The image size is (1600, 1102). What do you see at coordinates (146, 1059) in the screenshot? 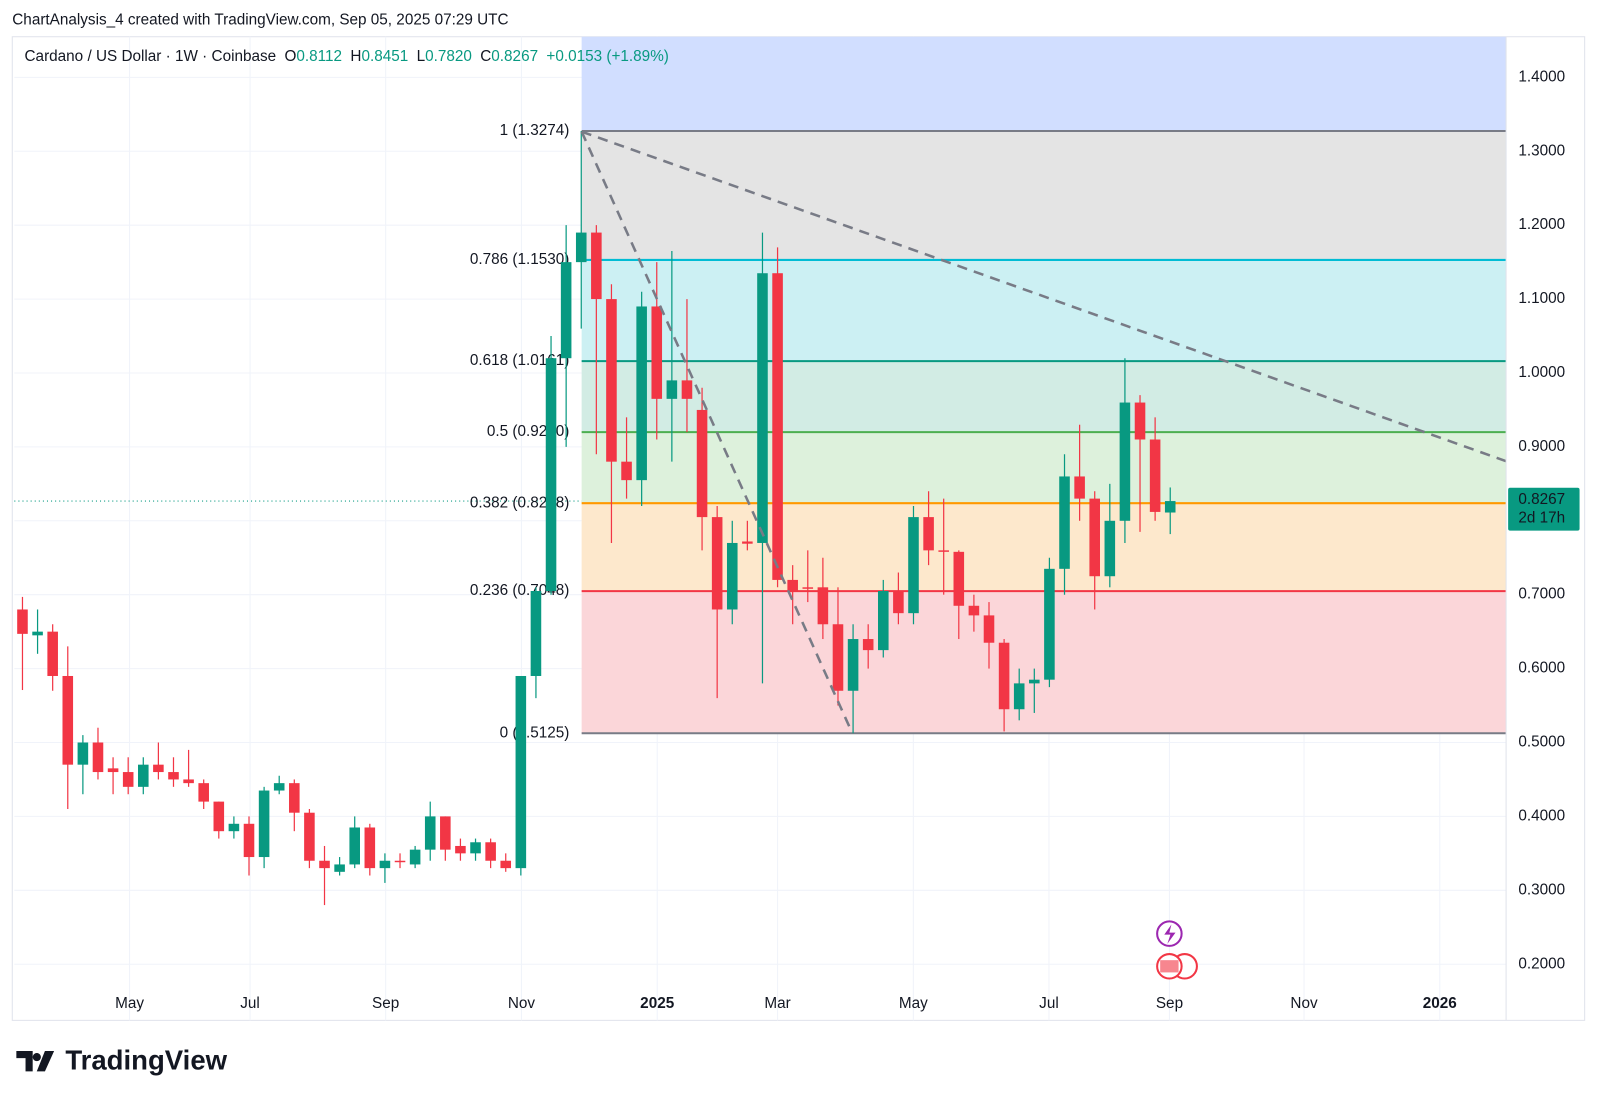
I see `brand-name: TradingView` at bounding box center [146, 1059].